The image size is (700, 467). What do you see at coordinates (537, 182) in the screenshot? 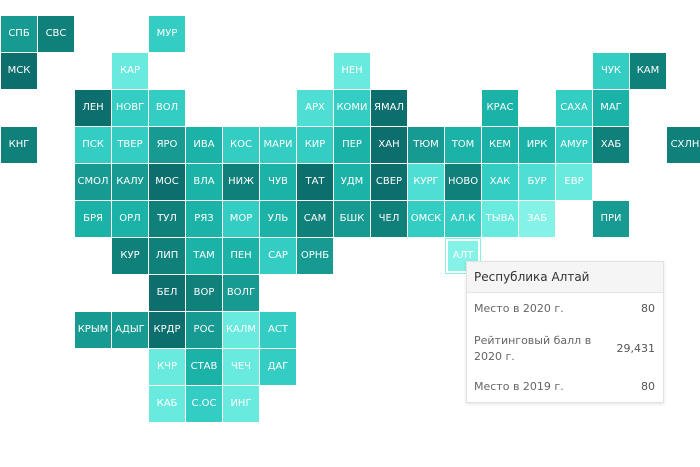
I see `region-tile: БУР` at bounding box center [537, 182].